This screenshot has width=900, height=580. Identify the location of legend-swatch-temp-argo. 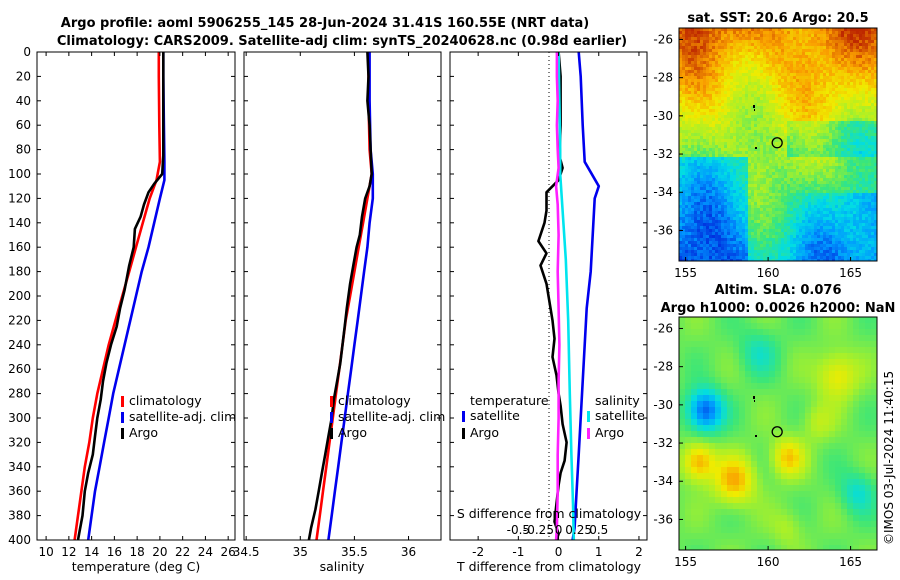
(463, 433).